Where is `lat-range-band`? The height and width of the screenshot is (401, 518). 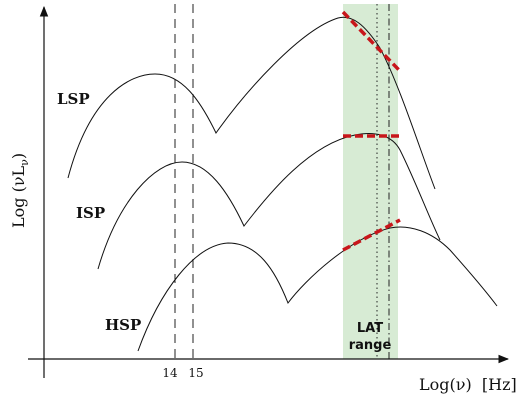
lat-range-band is located at coordinates (370, 181).